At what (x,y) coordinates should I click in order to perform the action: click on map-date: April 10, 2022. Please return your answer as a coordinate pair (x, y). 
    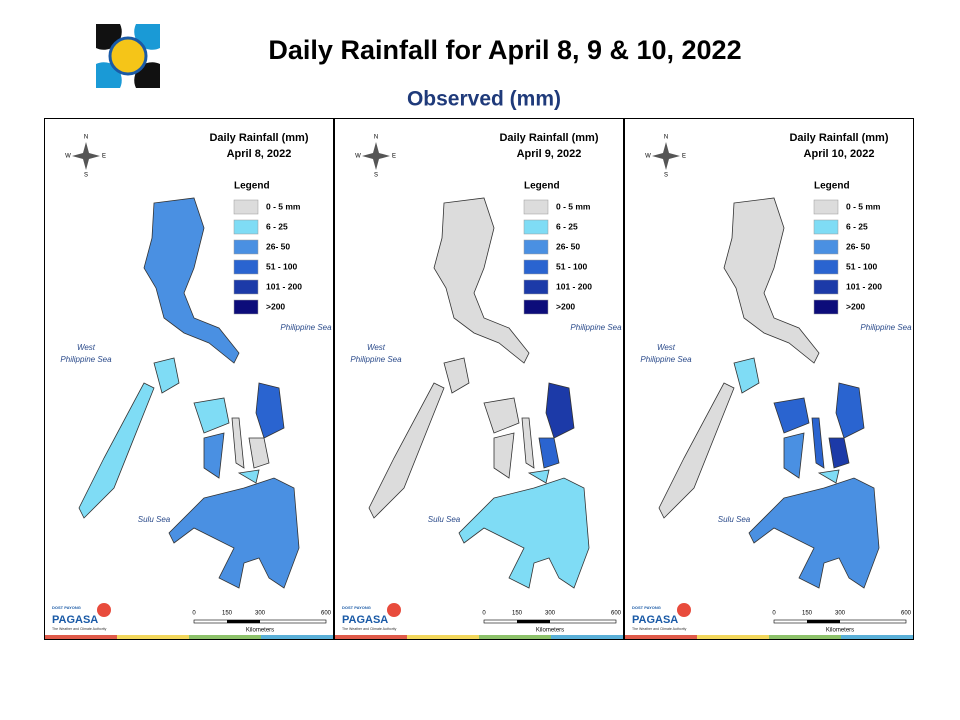
    Looking at the image, I should click on (839, 154).